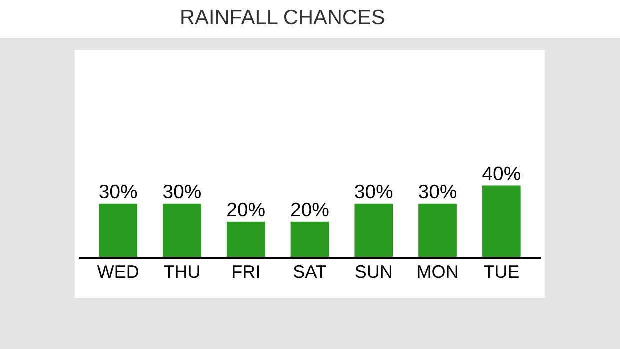 The width and height of the screenshot is (620, 349). Describe the element at coordinates (182, 272) in the screenshot. I see `x-tick-label: THU` at that location.